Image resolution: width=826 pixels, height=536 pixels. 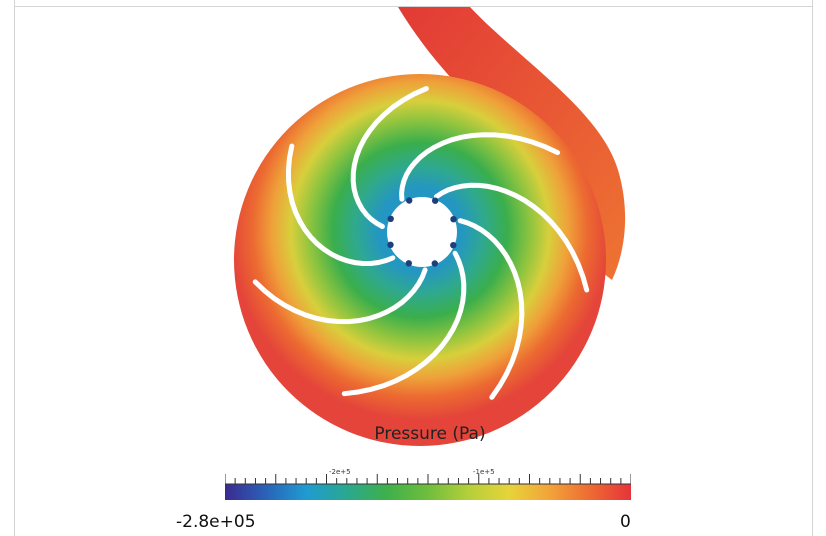 I want to click on colorbar-major-tick-label: -1e+5, so click(x=484, y=472).